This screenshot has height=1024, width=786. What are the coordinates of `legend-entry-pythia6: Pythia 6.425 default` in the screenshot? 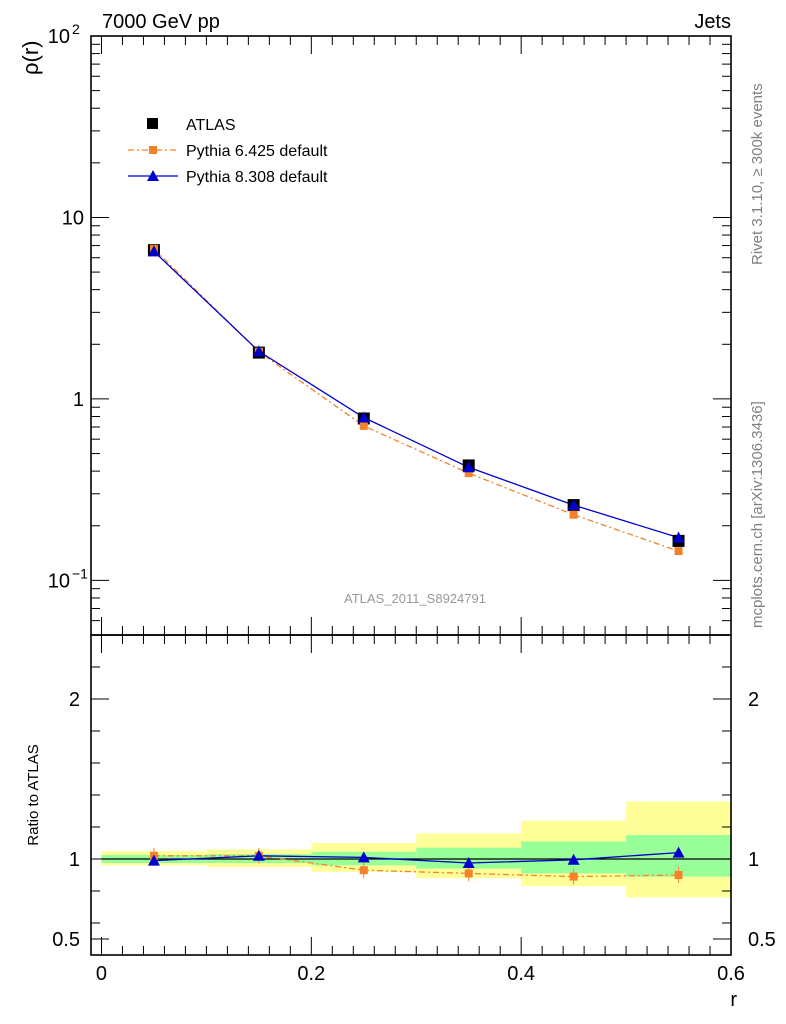 It's located at (228, 151).